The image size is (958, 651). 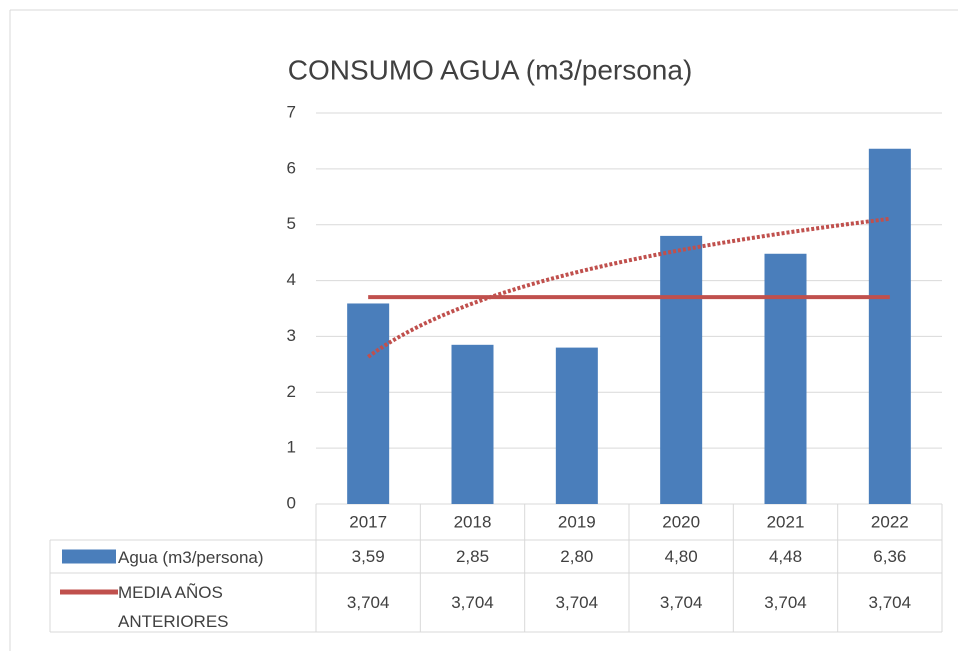 What do you see at coordinates (889, 556) in the screenshot?
I see `data-table-value: 6,36` at bounding box center [889, 556].